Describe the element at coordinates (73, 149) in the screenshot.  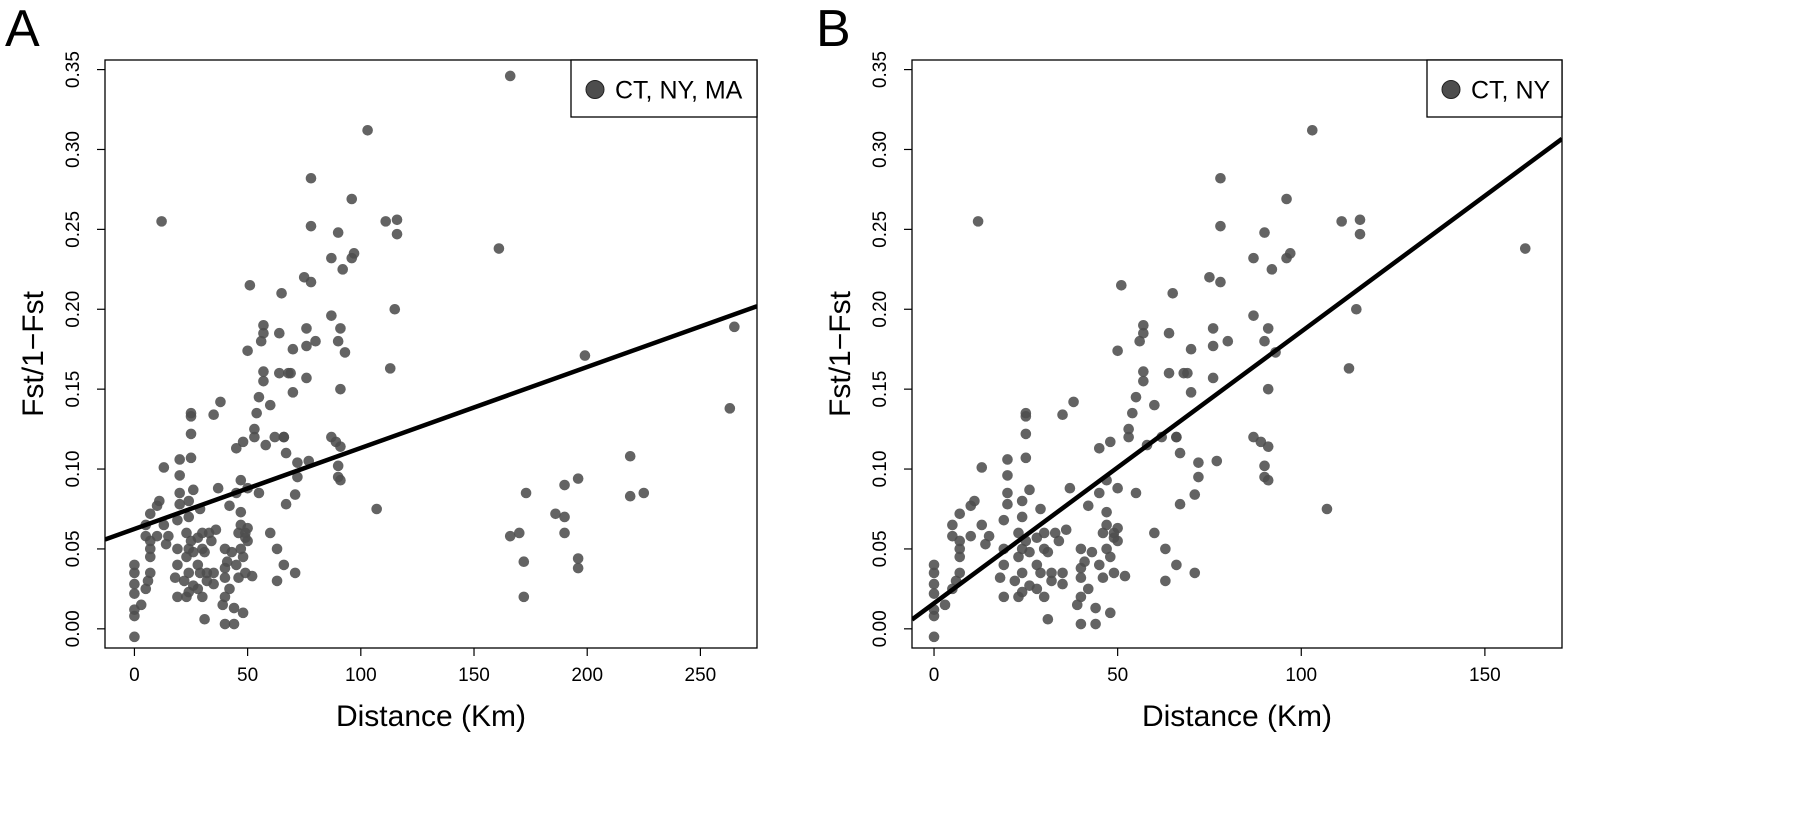
I see `y-tick-label: 0.30` at that location.